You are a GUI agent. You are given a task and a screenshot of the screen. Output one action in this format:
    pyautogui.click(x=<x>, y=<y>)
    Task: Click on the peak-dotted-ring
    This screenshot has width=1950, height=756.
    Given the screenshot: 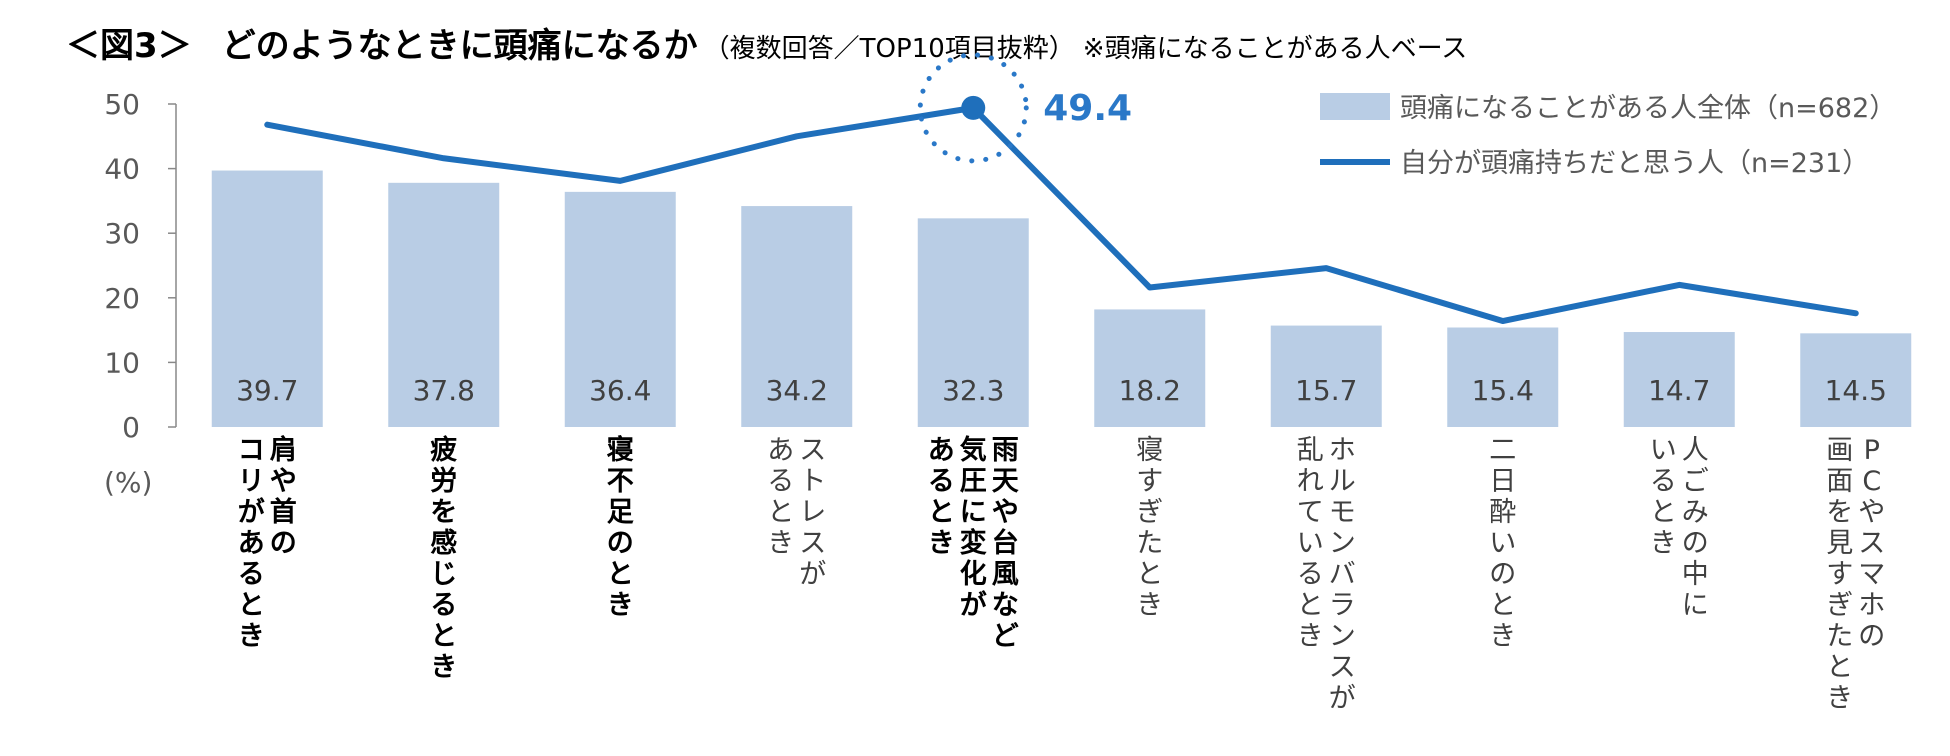 What is the action you would take?
    pyautogui.click(x=973, y=108)
    